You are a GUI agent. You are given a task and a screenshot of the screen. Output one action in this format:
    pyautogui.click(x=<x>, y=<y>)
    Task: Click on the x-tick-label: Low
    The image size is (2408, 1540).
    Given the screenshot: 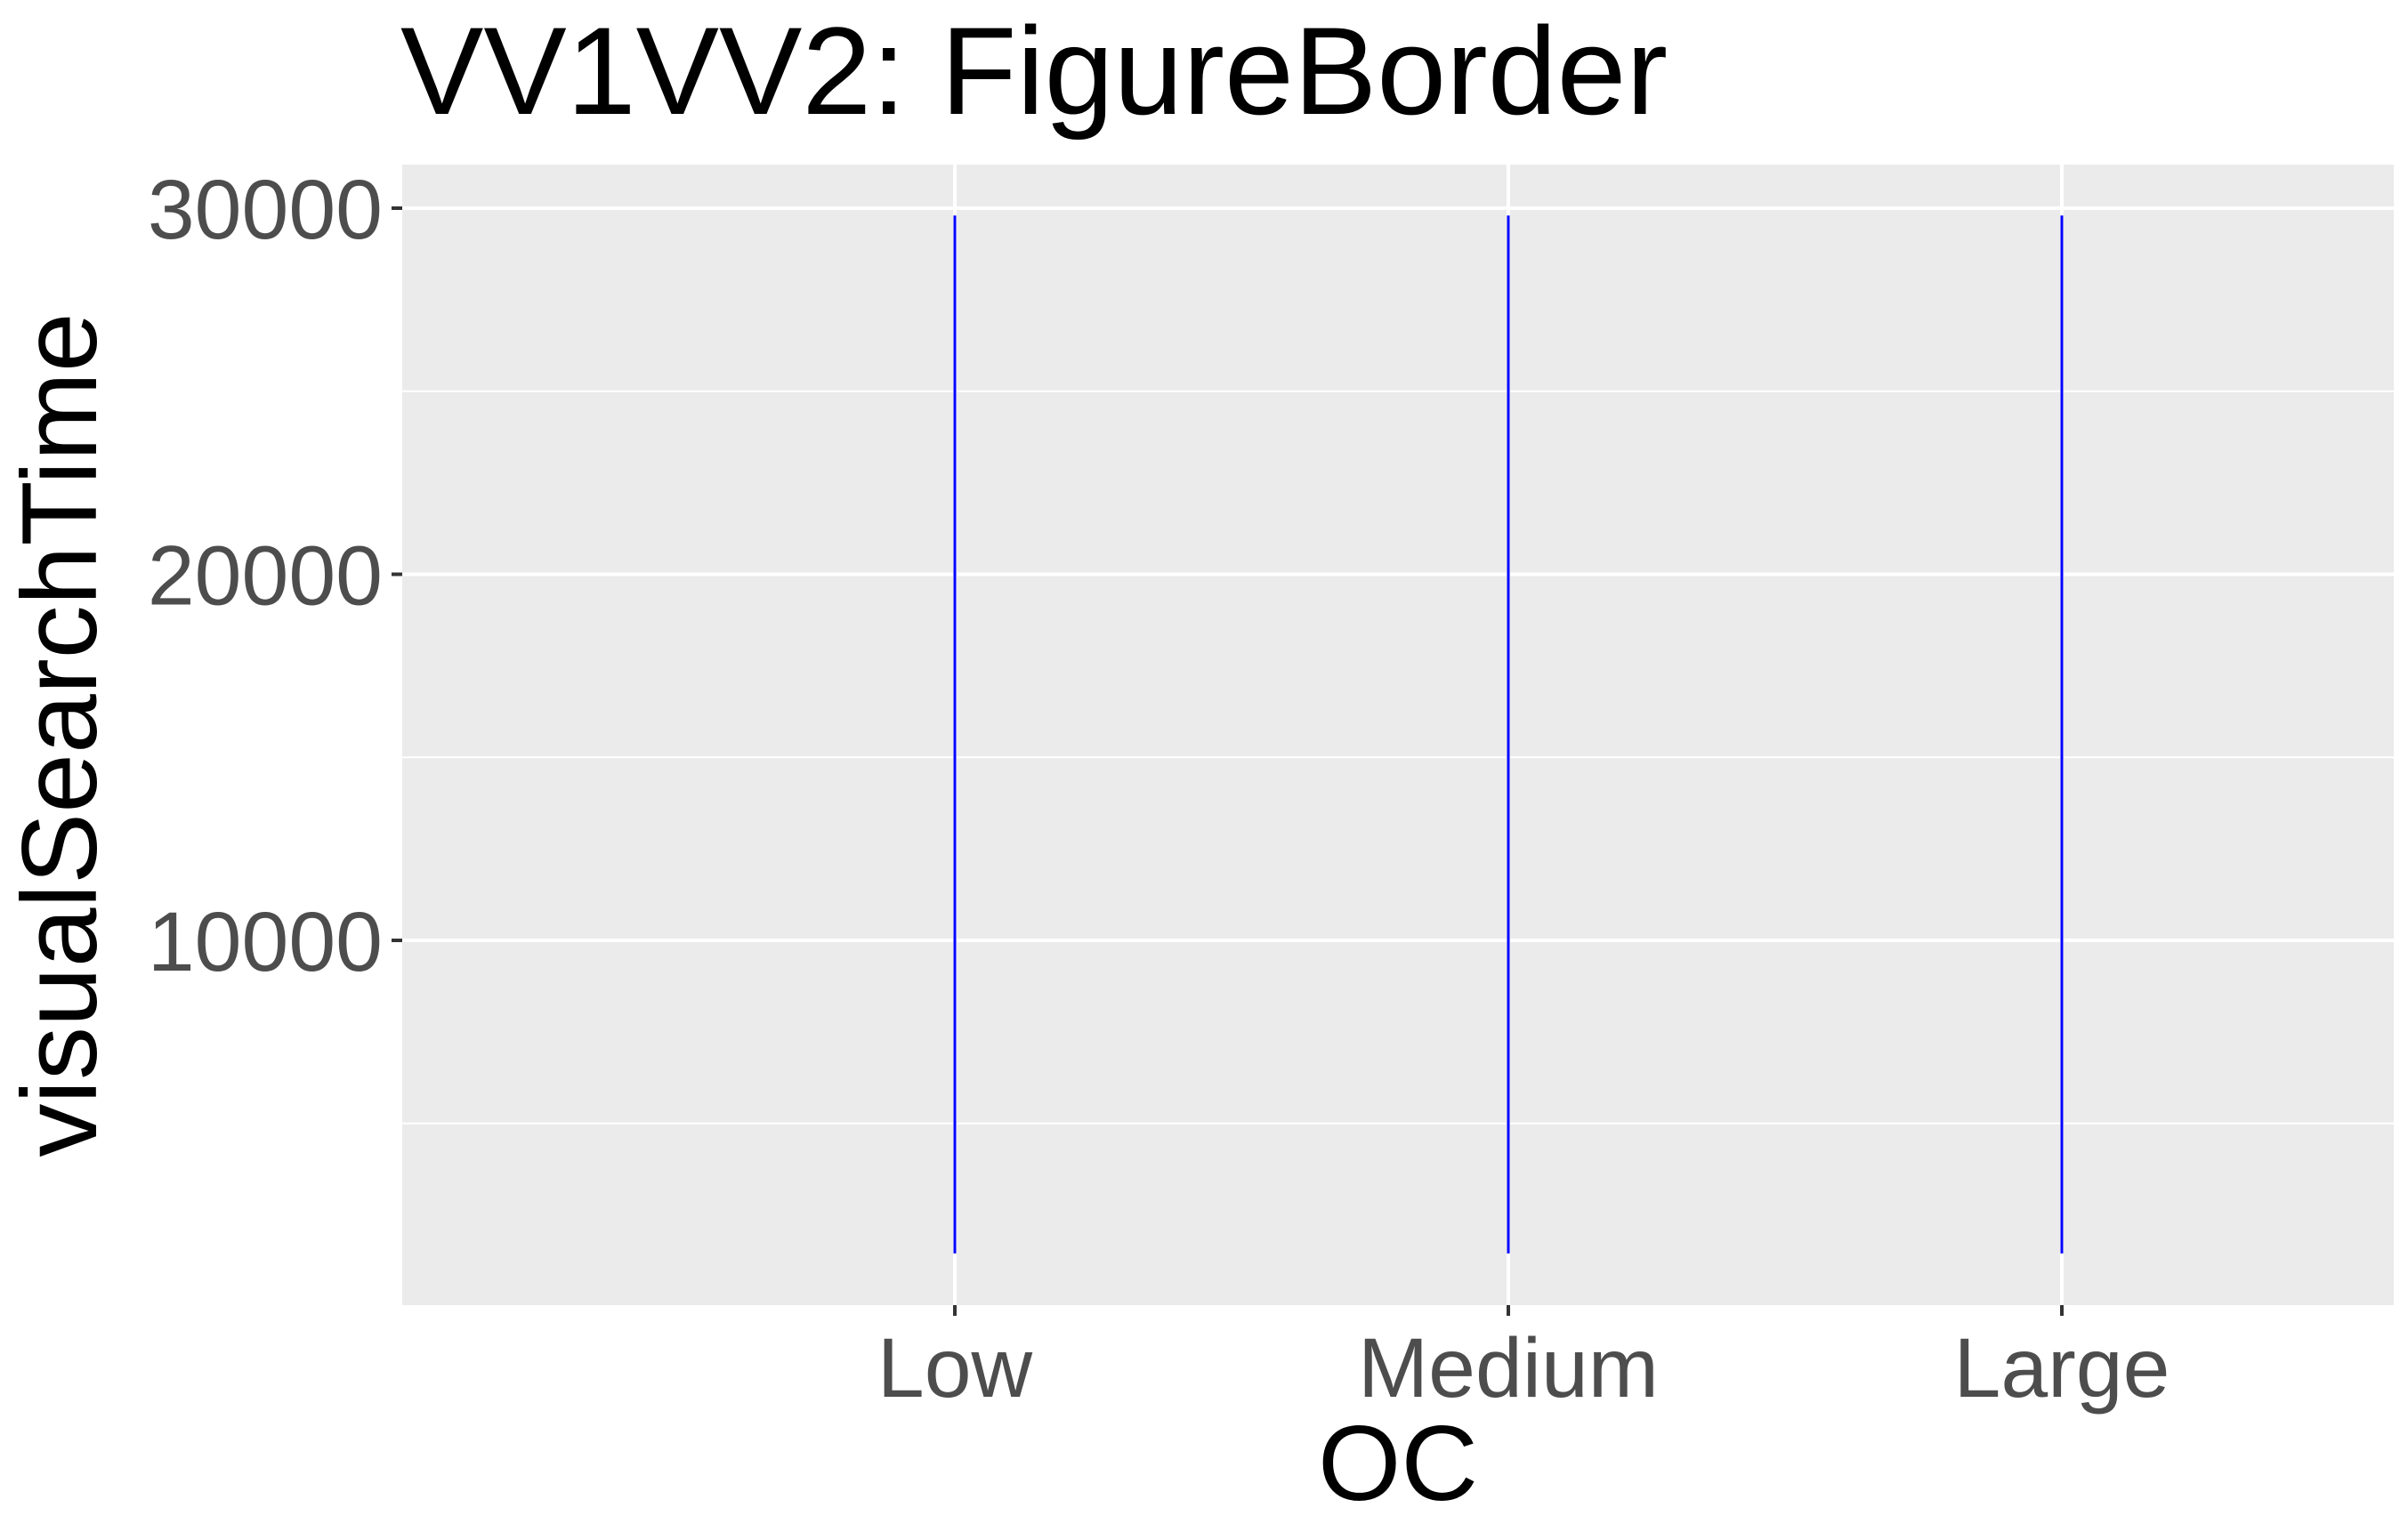 What is the action you would take?
    pyautogui.click(x=955, y=1368)
    